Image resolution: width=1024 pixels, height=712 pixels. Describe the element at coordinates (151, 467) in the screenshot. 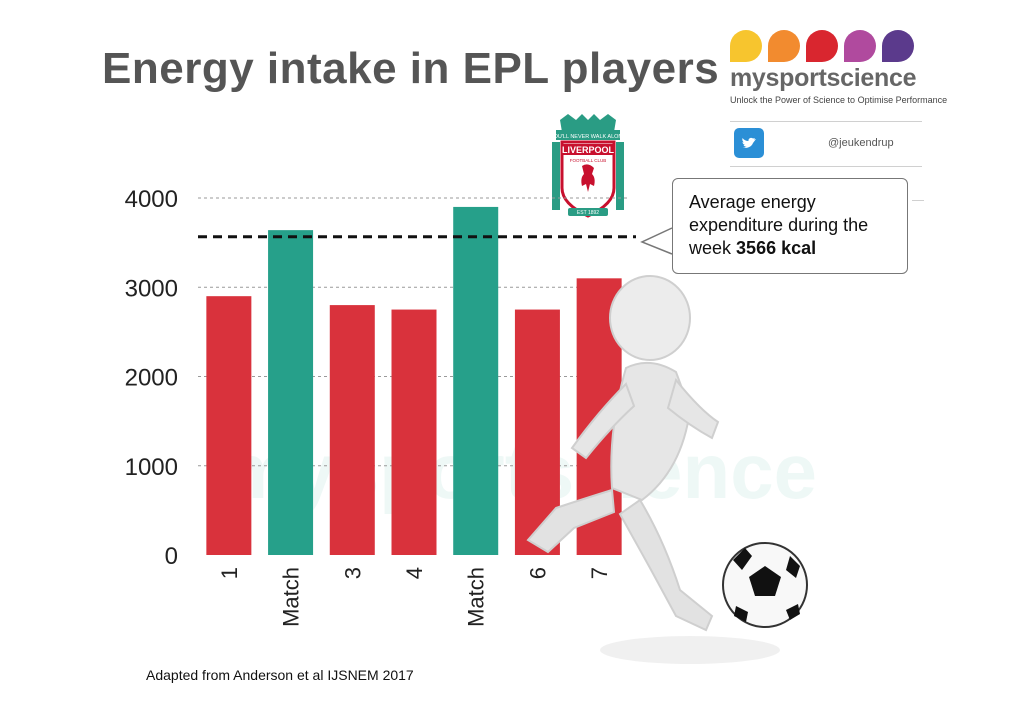

I see `y-tick-label: 1000` at that location.